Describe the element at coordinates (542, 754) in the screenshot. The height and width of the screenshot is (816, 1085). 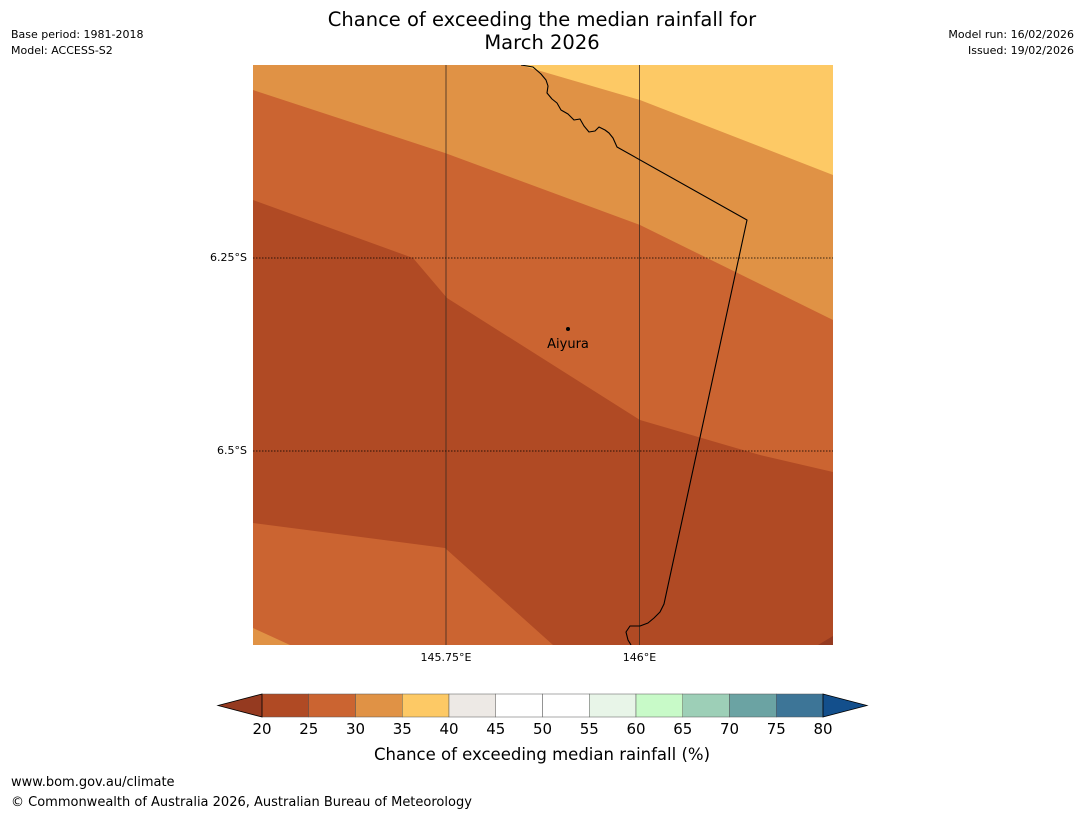
I see `colorbar-label: Chance of exceeding median rainfall (%)` at that location.